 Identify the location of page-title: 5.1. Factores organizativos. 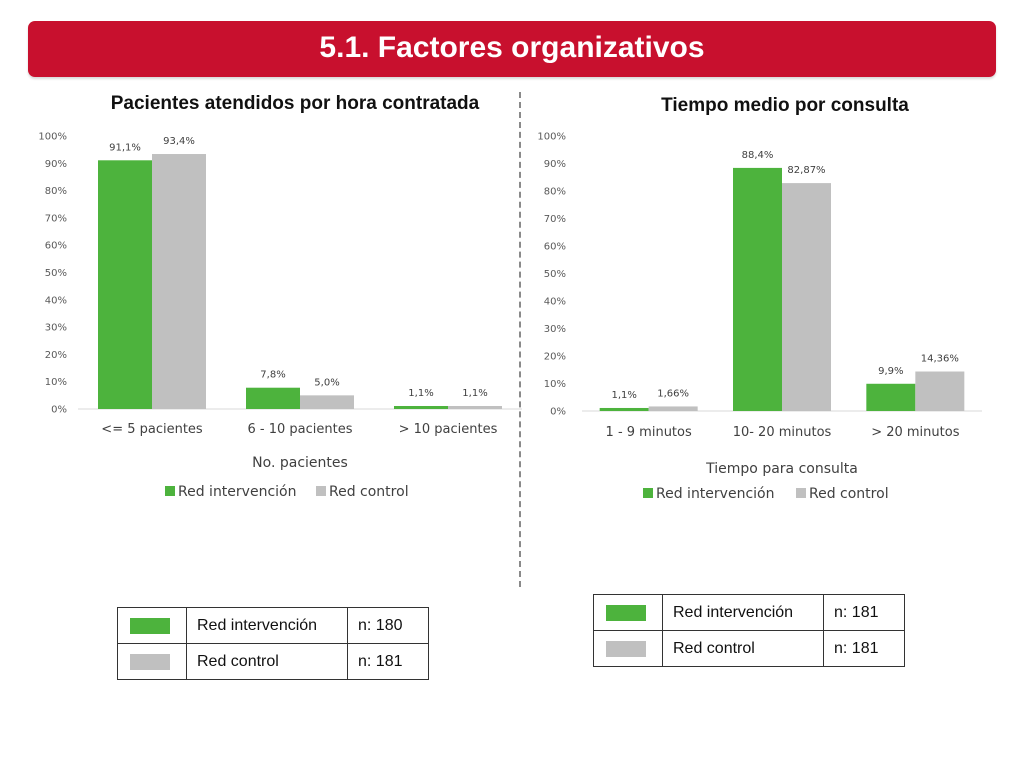
(512, 47).